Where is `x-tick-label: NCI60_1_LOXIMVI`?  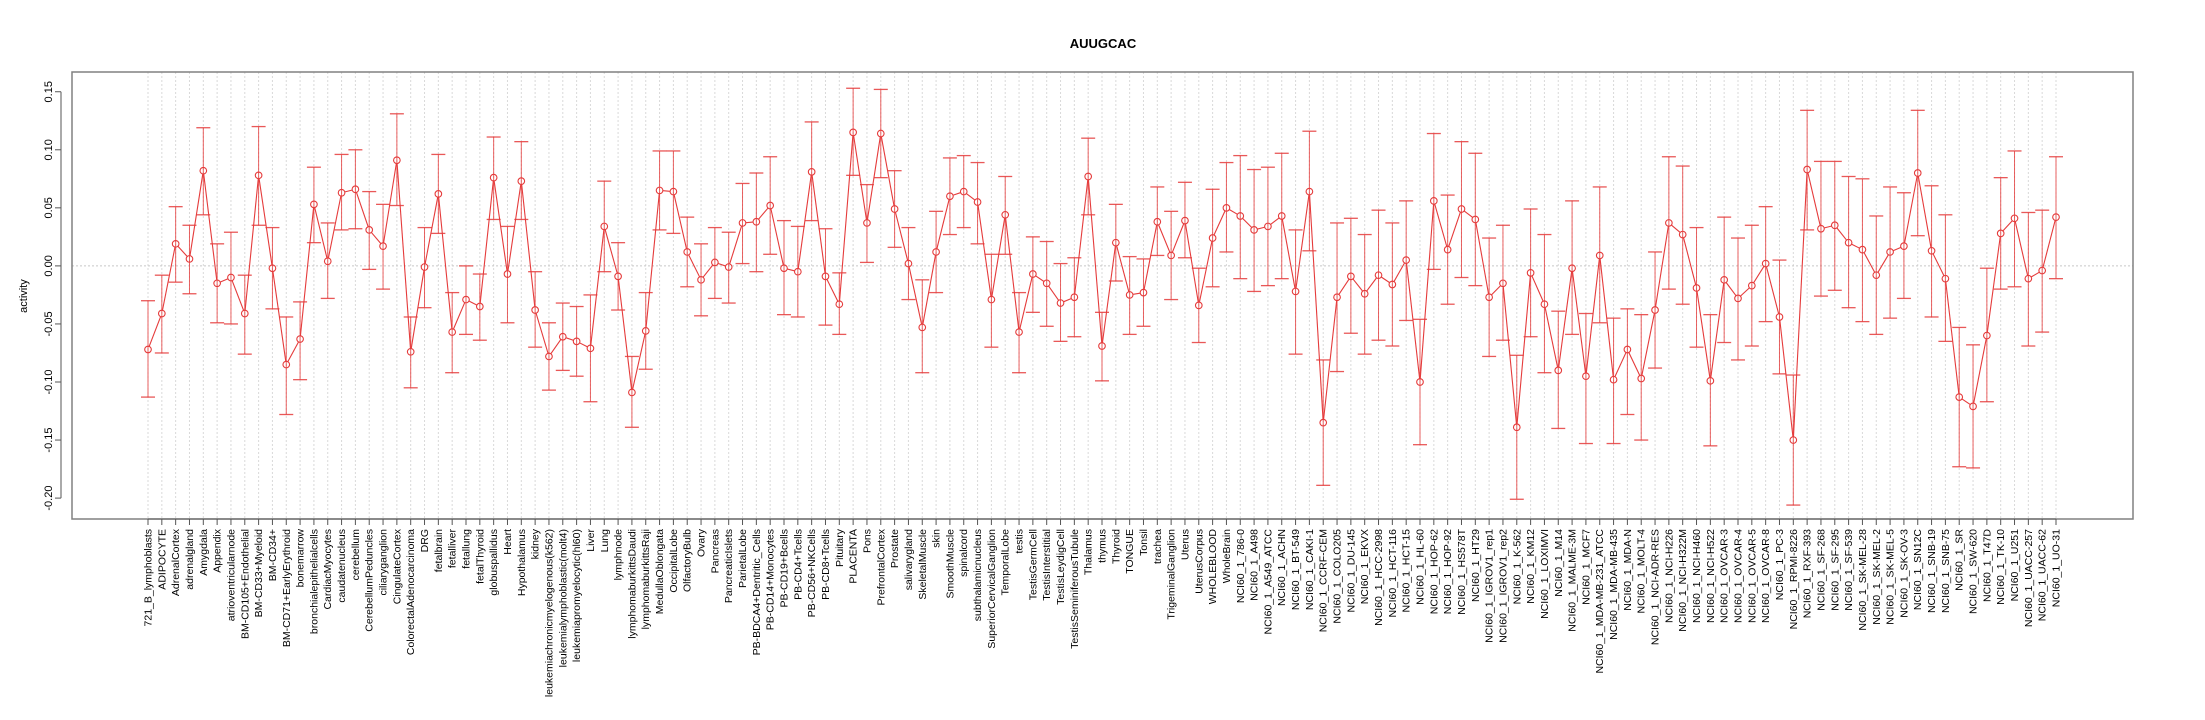
x-tick-label: NCI60_1_LOXIMVI is located at coordinates (1545, 574).